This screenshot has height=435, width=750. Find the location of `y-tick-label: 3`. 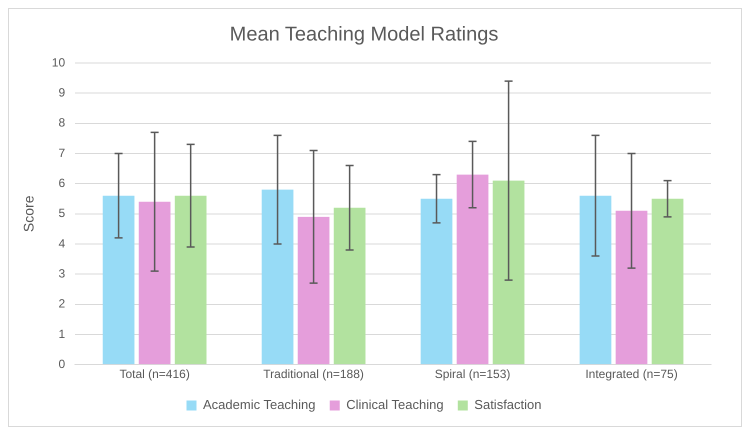

y-tick-label: 3 is located at coordinates (62, 273).